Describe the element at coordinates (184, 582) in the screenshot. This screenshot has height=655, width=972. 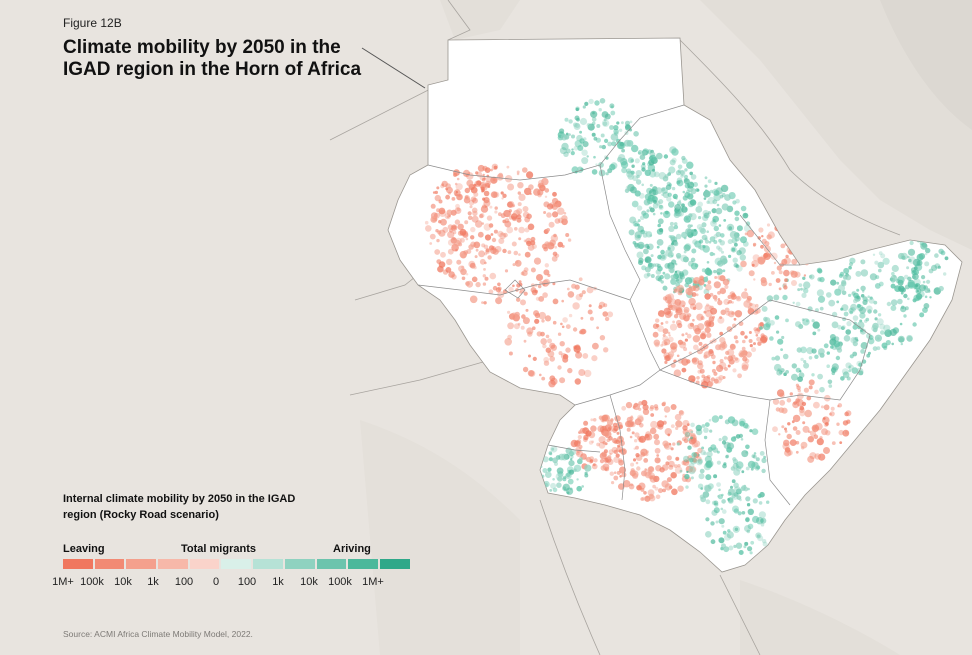
I see `legend-tick-label: 100` at that location.